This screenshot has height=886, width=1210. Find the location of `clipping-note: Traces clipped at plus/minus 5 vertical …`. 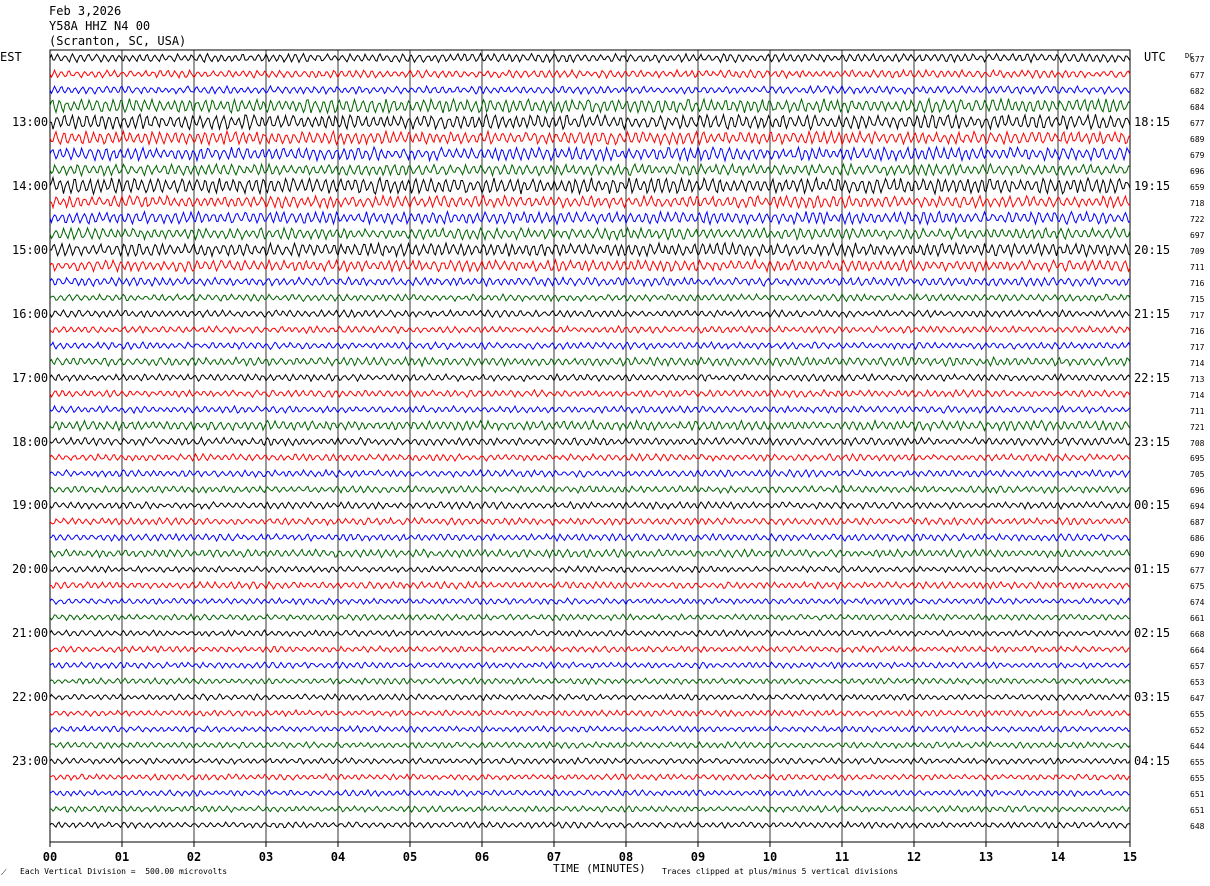

clipping-note: Traces clipped at plus/minus 5 vertical … is located at coordinates (780, 871).